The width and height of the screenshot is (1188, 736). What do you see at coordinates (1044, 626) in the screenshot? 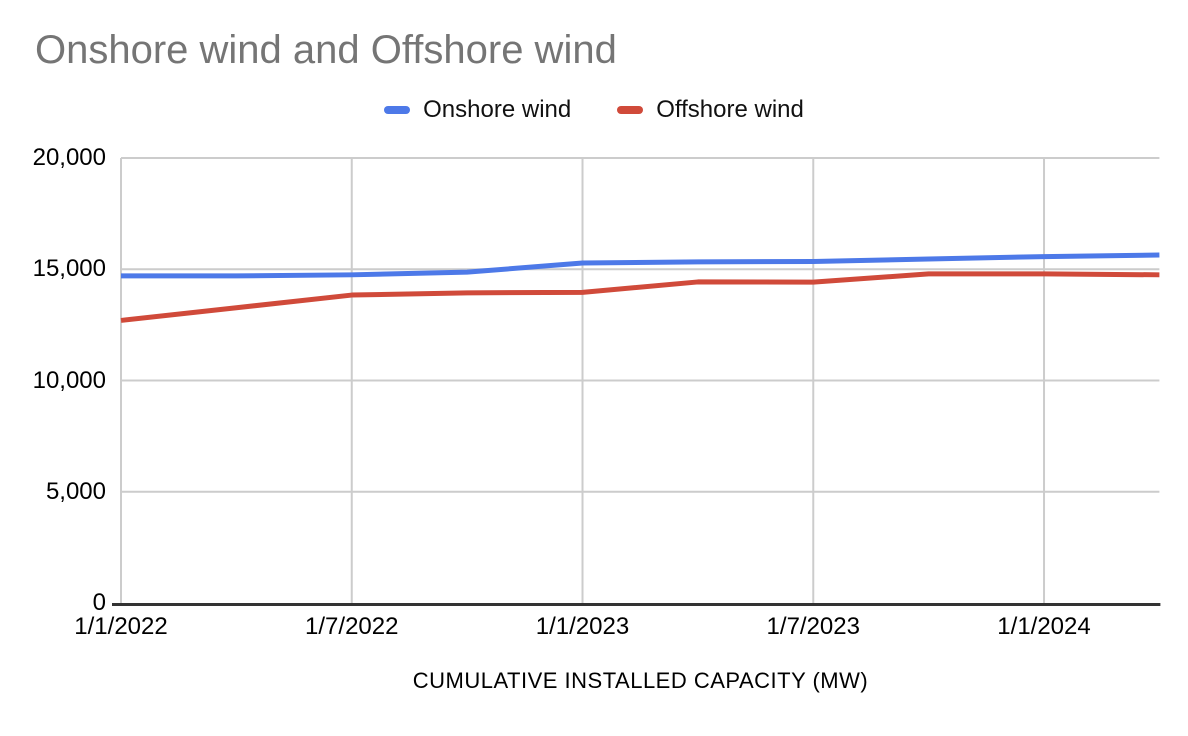
I see `x-tick-label: 1/1/2024` at bounding box center [1044, 626].